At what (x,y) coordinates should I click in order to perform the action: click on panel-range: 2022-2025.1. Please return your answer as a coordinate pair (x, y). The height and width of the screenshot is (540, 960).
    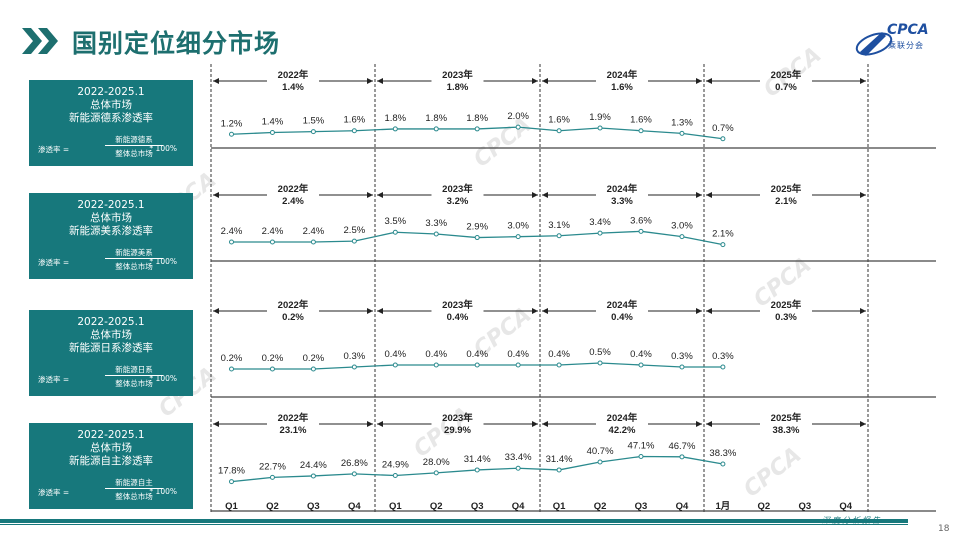
    Looking at the image, I should click on (111, 435).